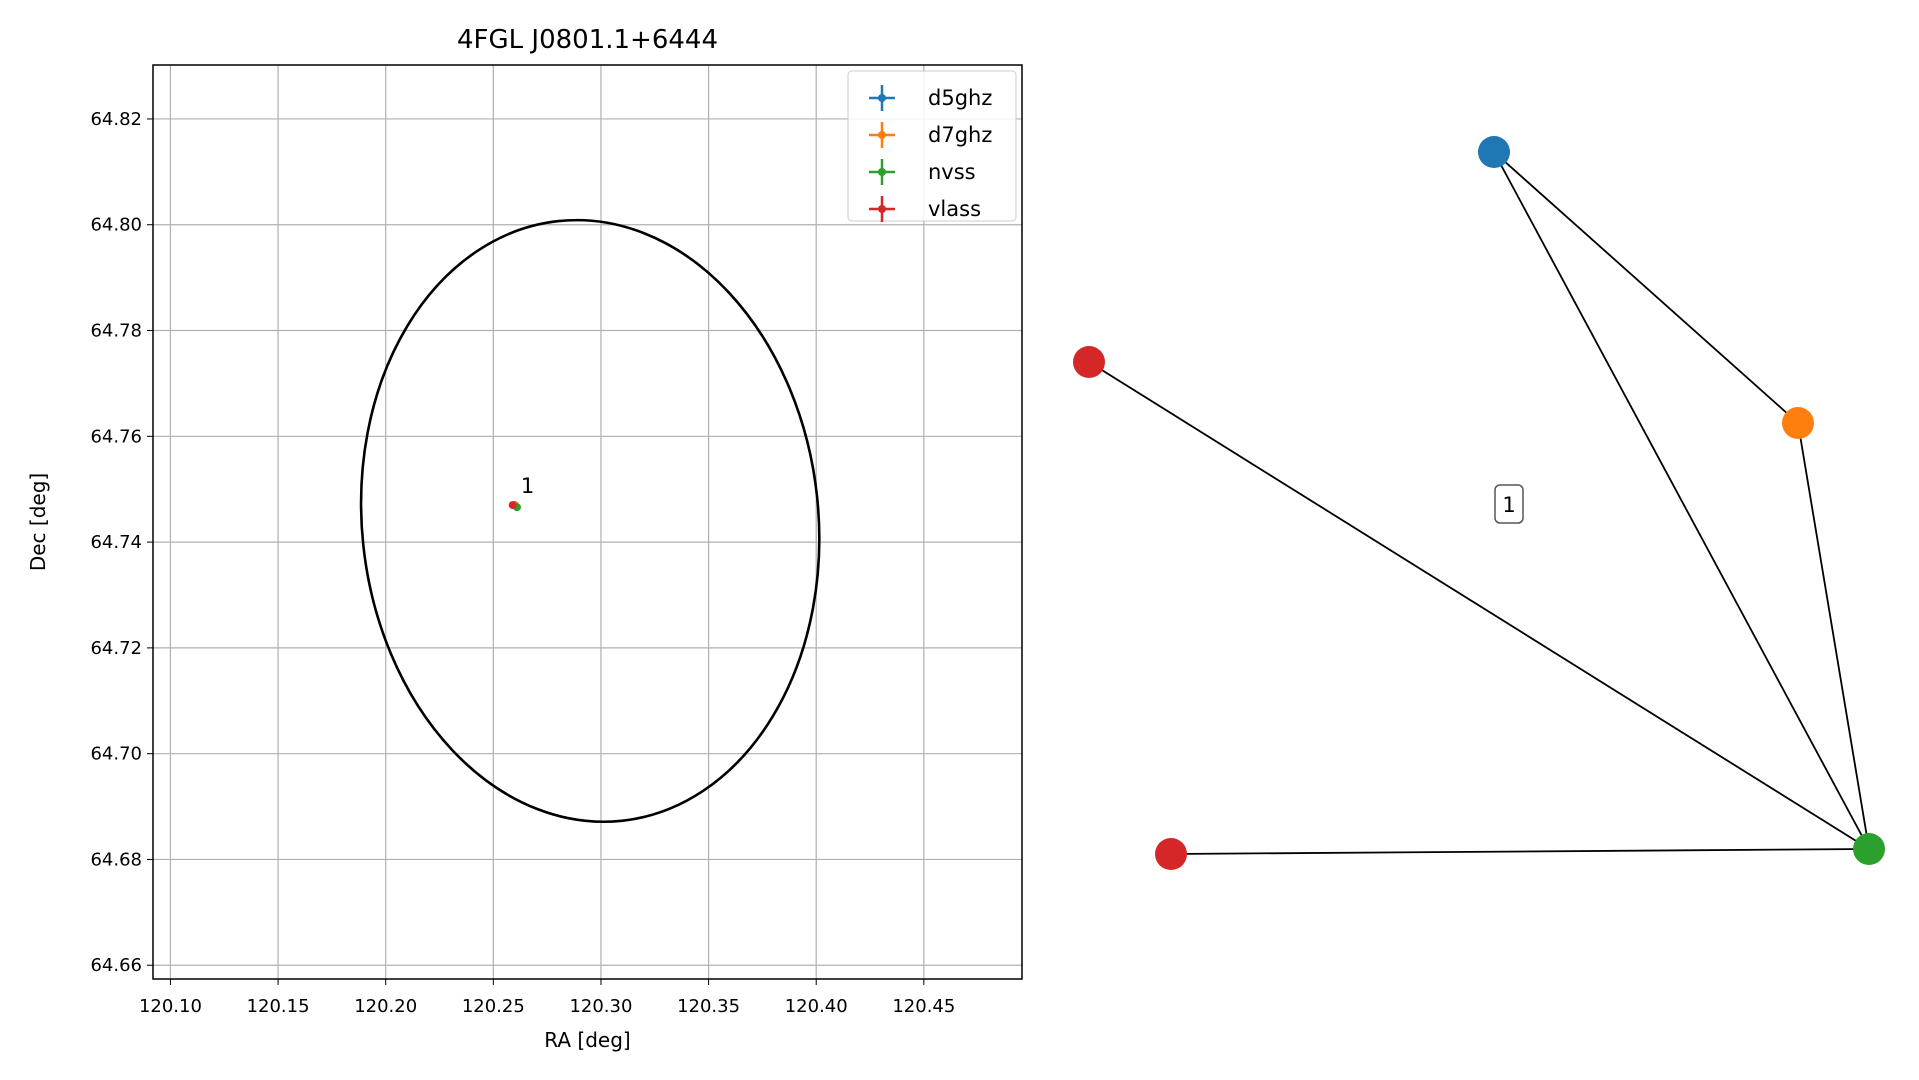 The width and height of the screenshot is (1919, 1080). I want to click on y-tick-label: 64.78, so click(116, 331).